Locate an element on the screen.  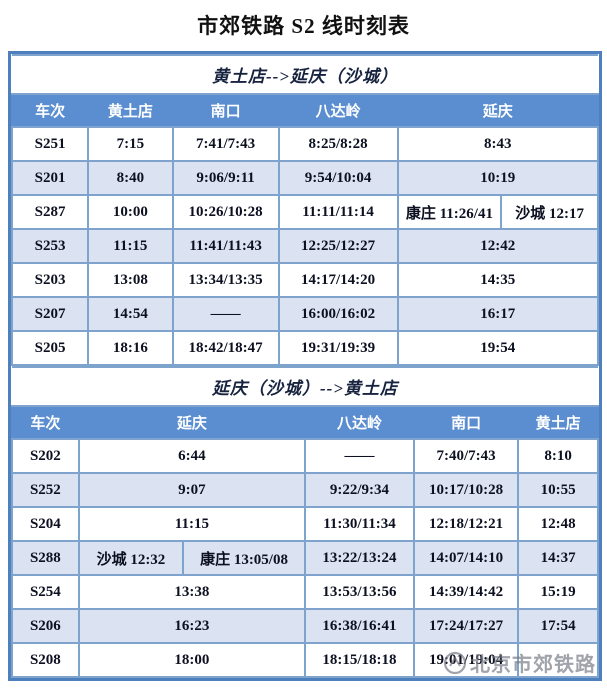
table-row: S201 8:40 9:06/9:11 9:54/10:04 10:19 is located at coordinates (305, 178).